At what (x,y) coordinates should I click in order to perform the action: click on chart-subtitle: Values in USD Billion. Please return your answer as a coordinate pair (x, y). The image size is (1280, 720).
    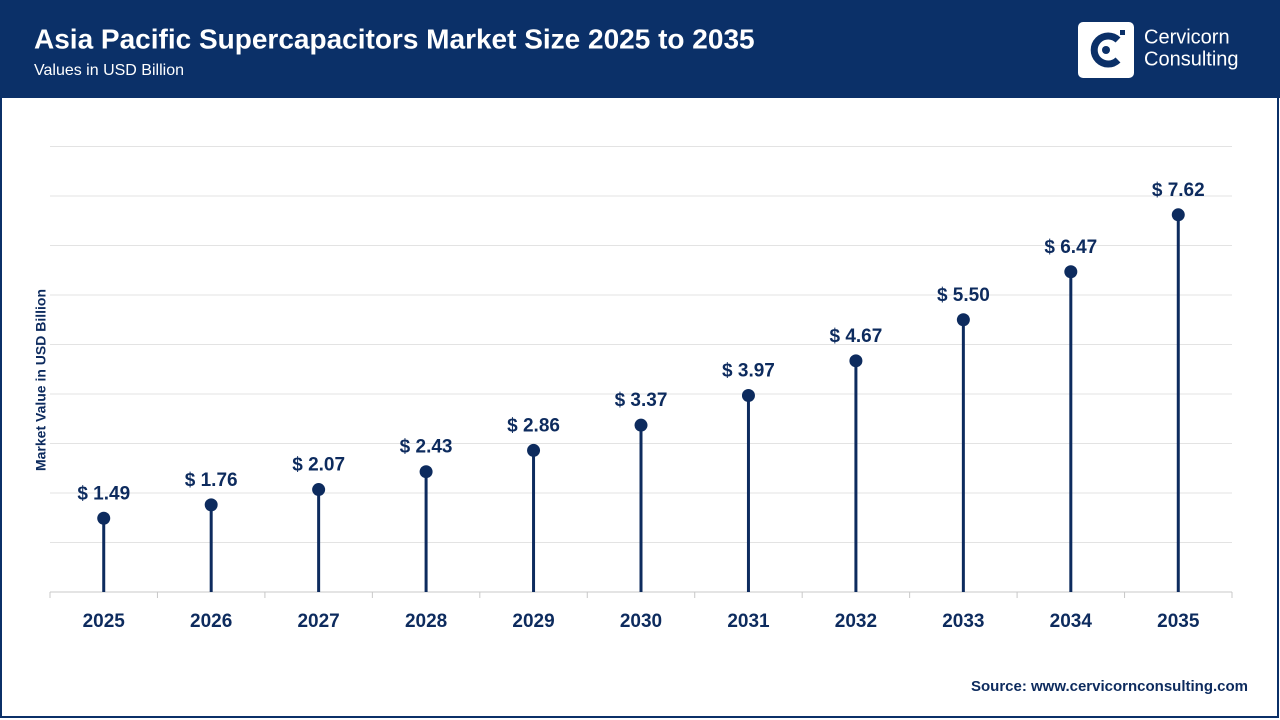
    Looking at the image, I should click on (109, 70).